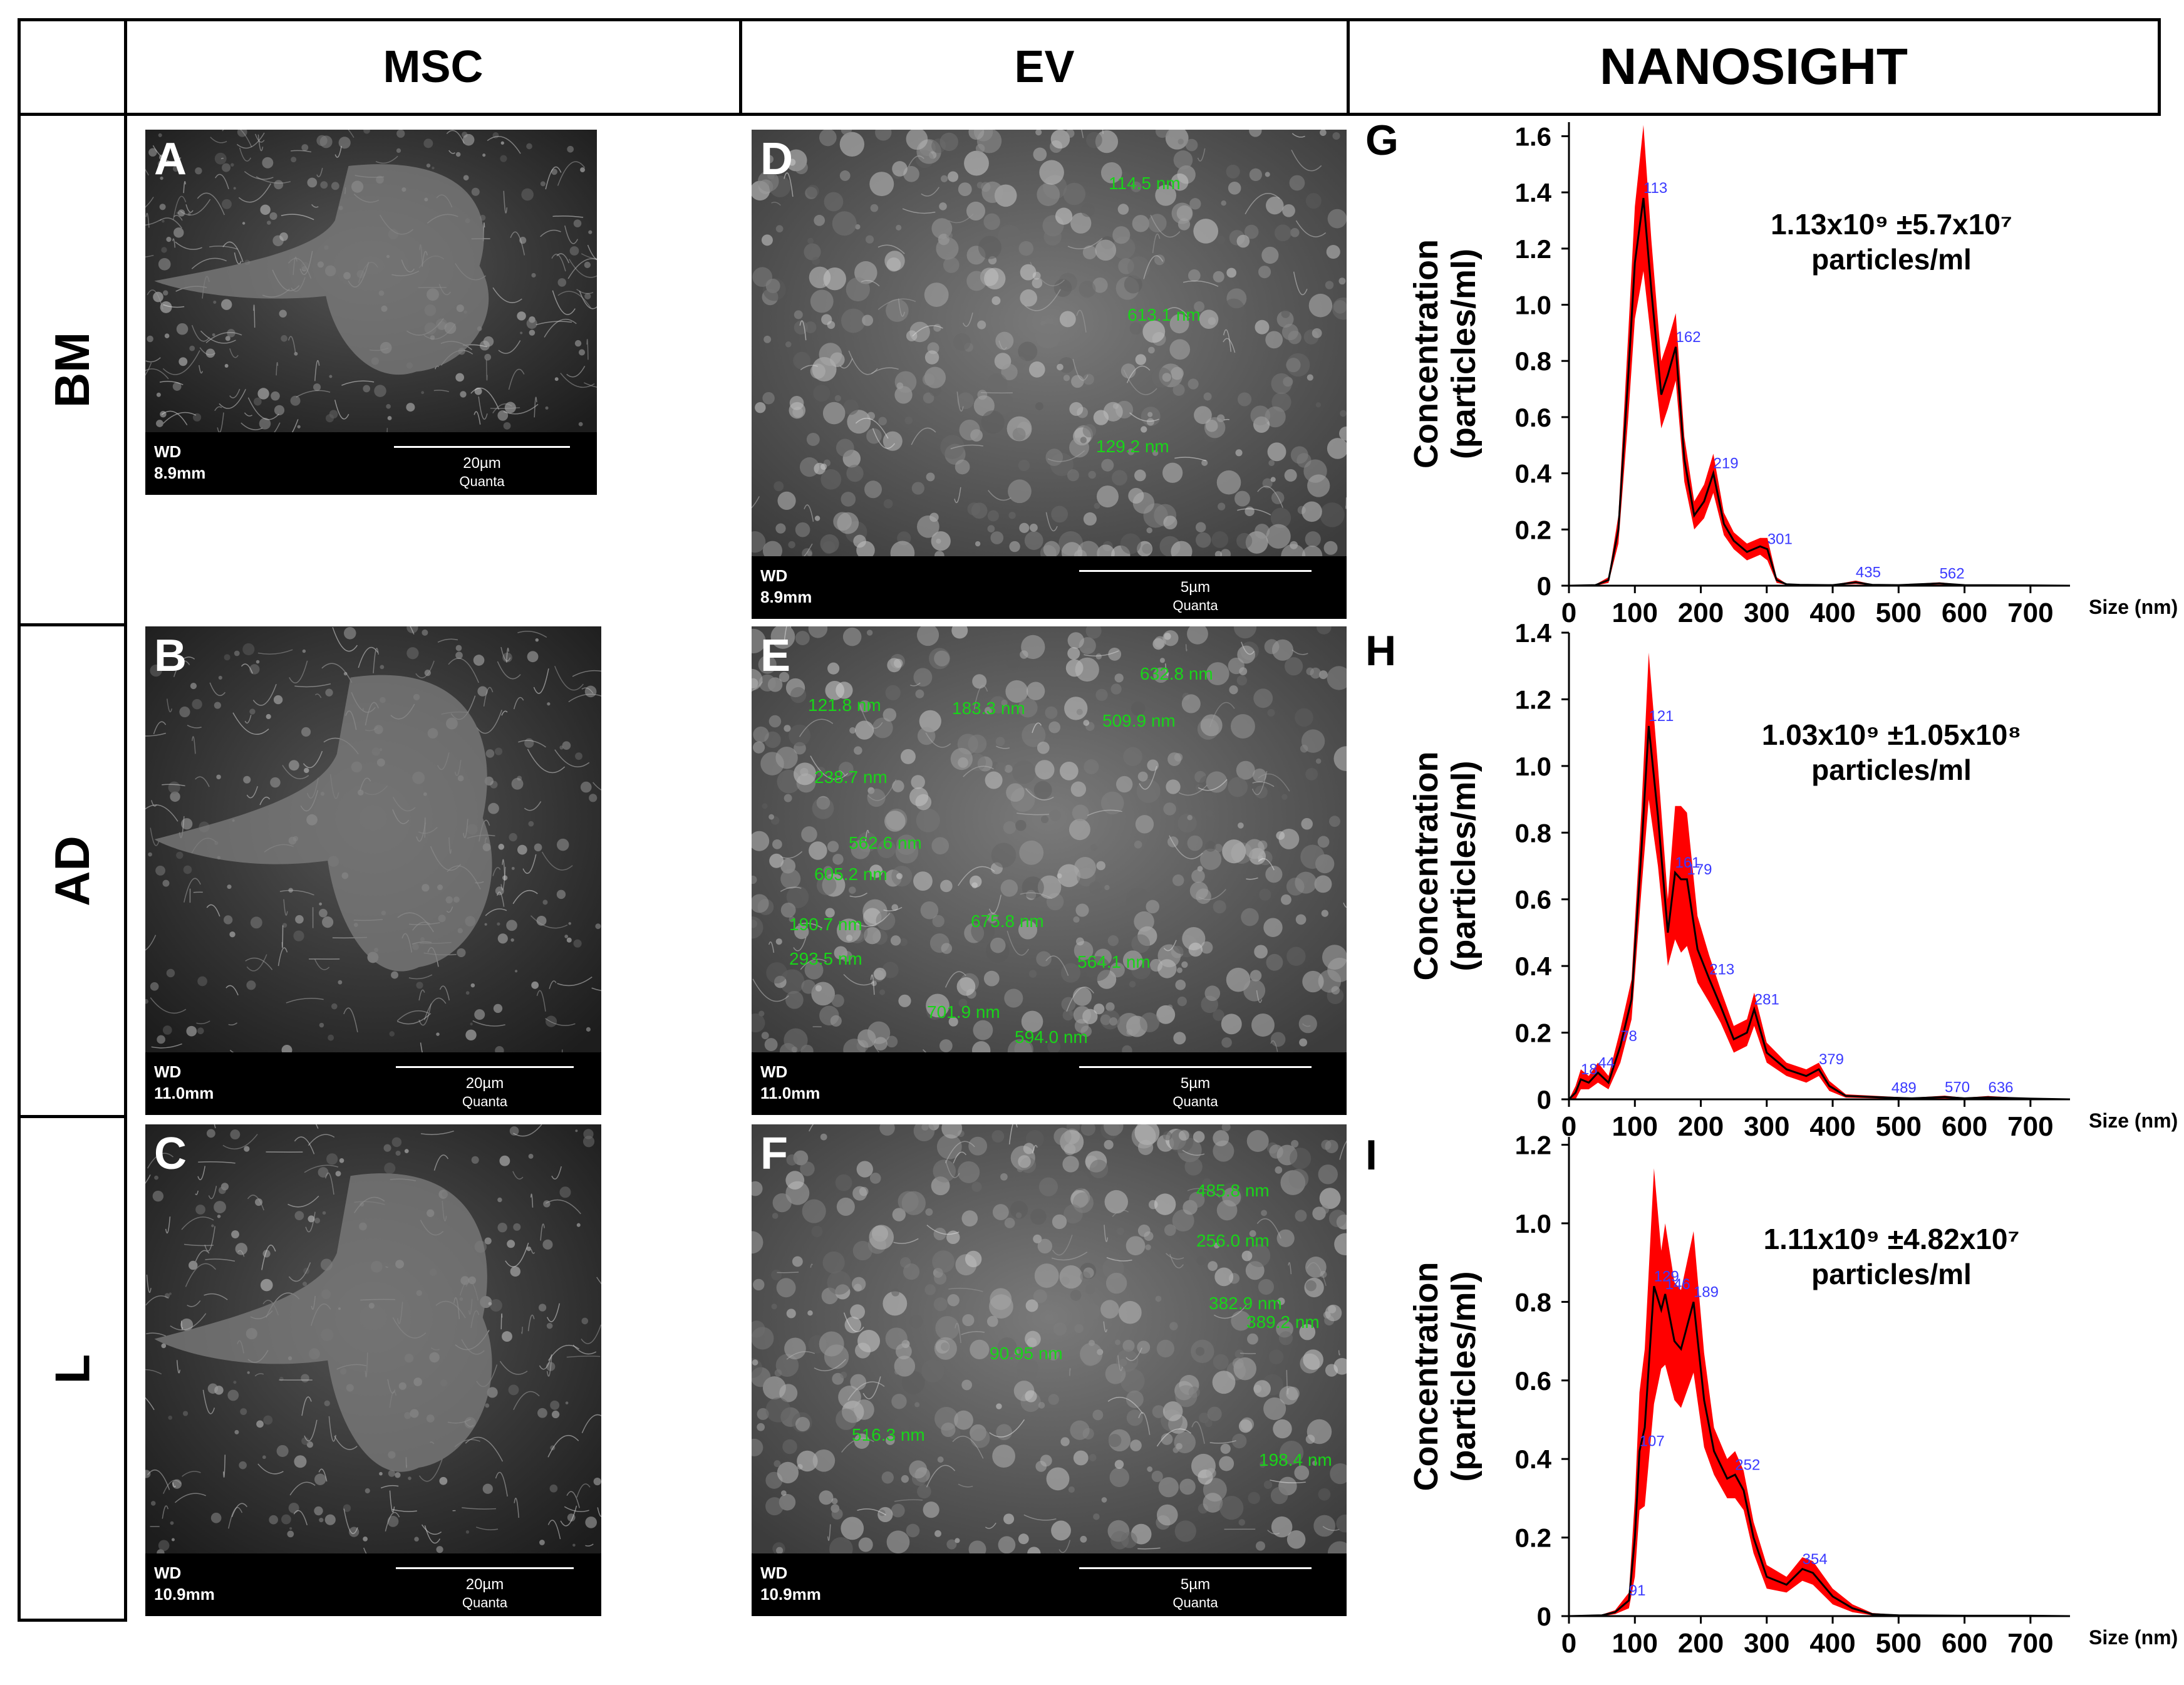 The height and width of the screenshot is (1685, 2184). Describe the element at coordinates (1820, 1451) in the screenshot. I see `mean-size-trace` at that location.